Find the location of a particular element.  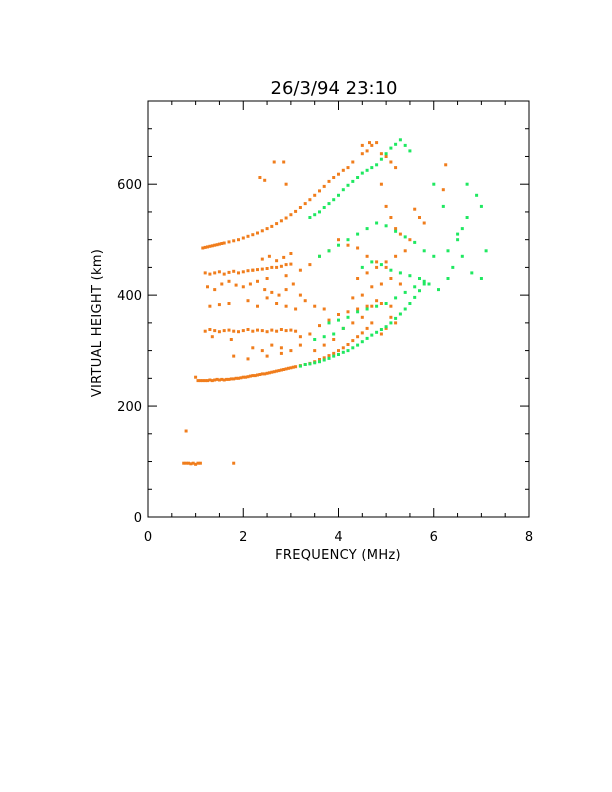

x-tick-label: 0 is located at coordinates (148, 537).